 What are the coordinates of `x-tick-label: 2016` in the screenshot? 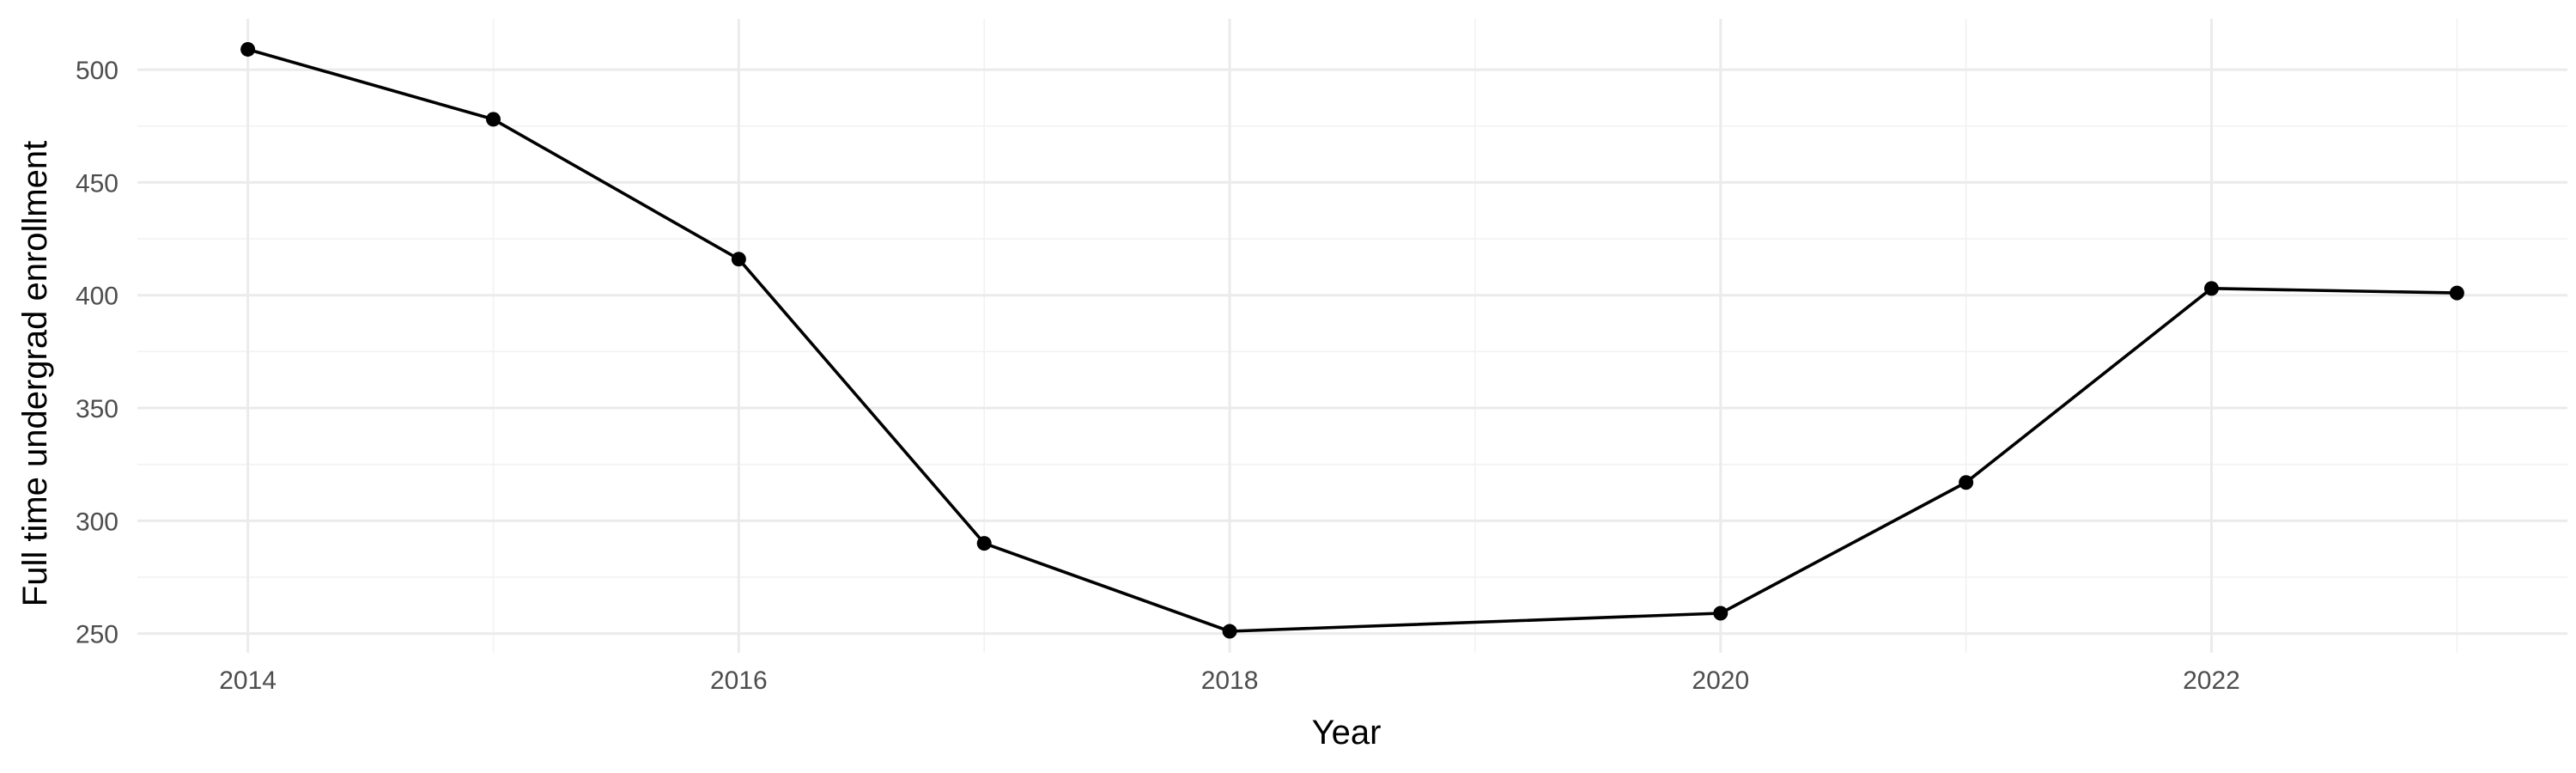 It's located at (739, 680).